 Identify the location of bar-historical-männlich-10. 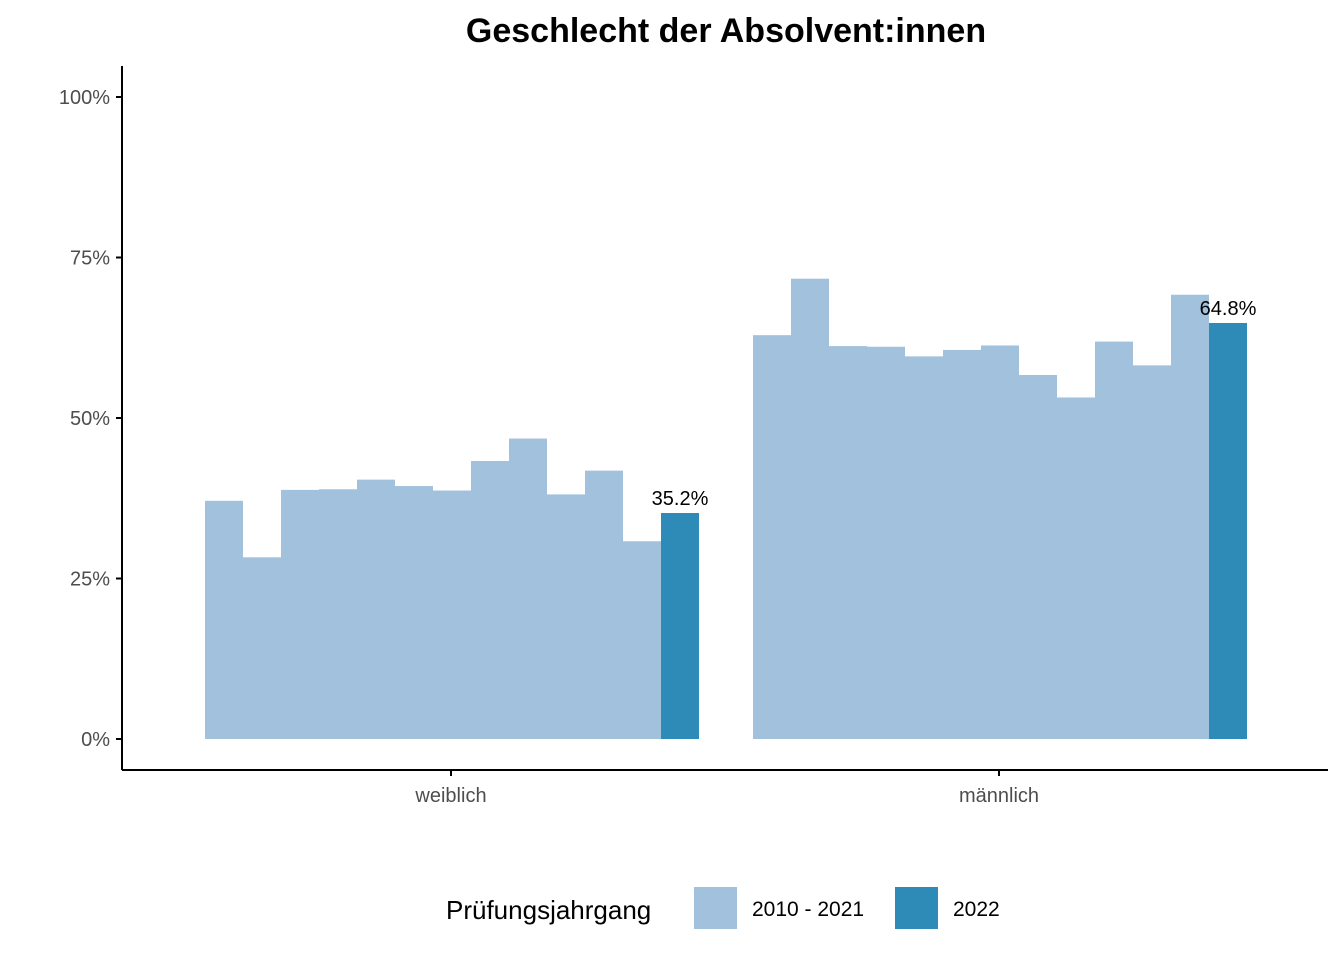
(1152, 552).